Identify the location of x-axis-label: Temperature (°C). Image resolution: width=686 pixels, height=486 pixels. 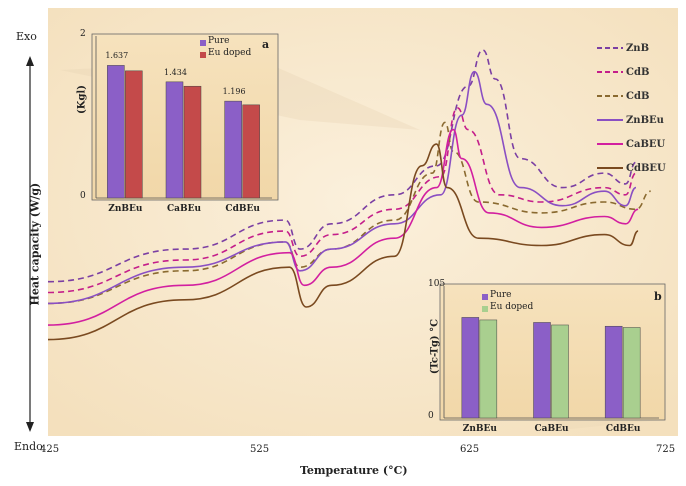
(354, 470).